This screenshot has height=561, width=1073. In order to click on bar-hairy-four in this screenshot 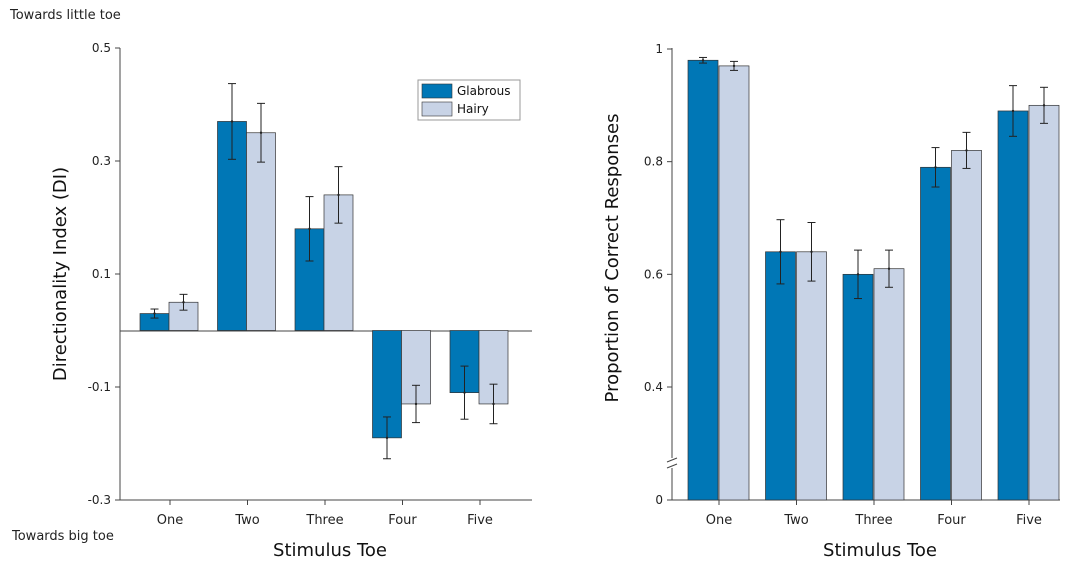, I will do `click(966, 325)`.